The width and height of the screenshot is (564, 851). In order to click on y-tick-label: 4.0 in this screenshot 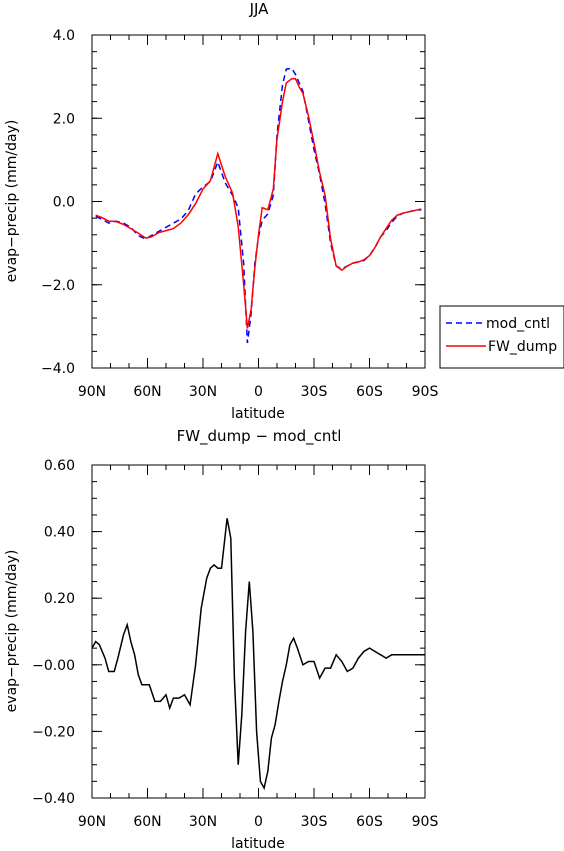, I will do `click(64, 36)`.